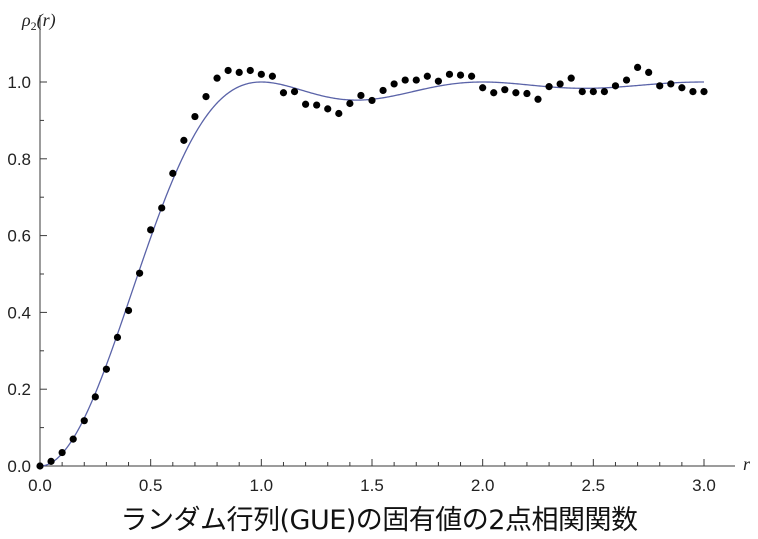 Image resolution: width=758 pixels, height=539 pixels. What do you see at coordinates (151, 485) in the screenshot?
I see `x-tick-label: 0.5` at bounding box center [151, 485].